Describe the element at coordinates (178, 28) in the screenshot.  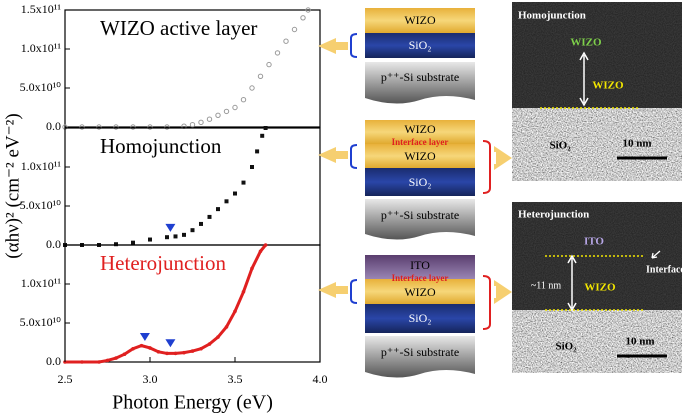
I see `panel-title: WIZO active layer` at that location.